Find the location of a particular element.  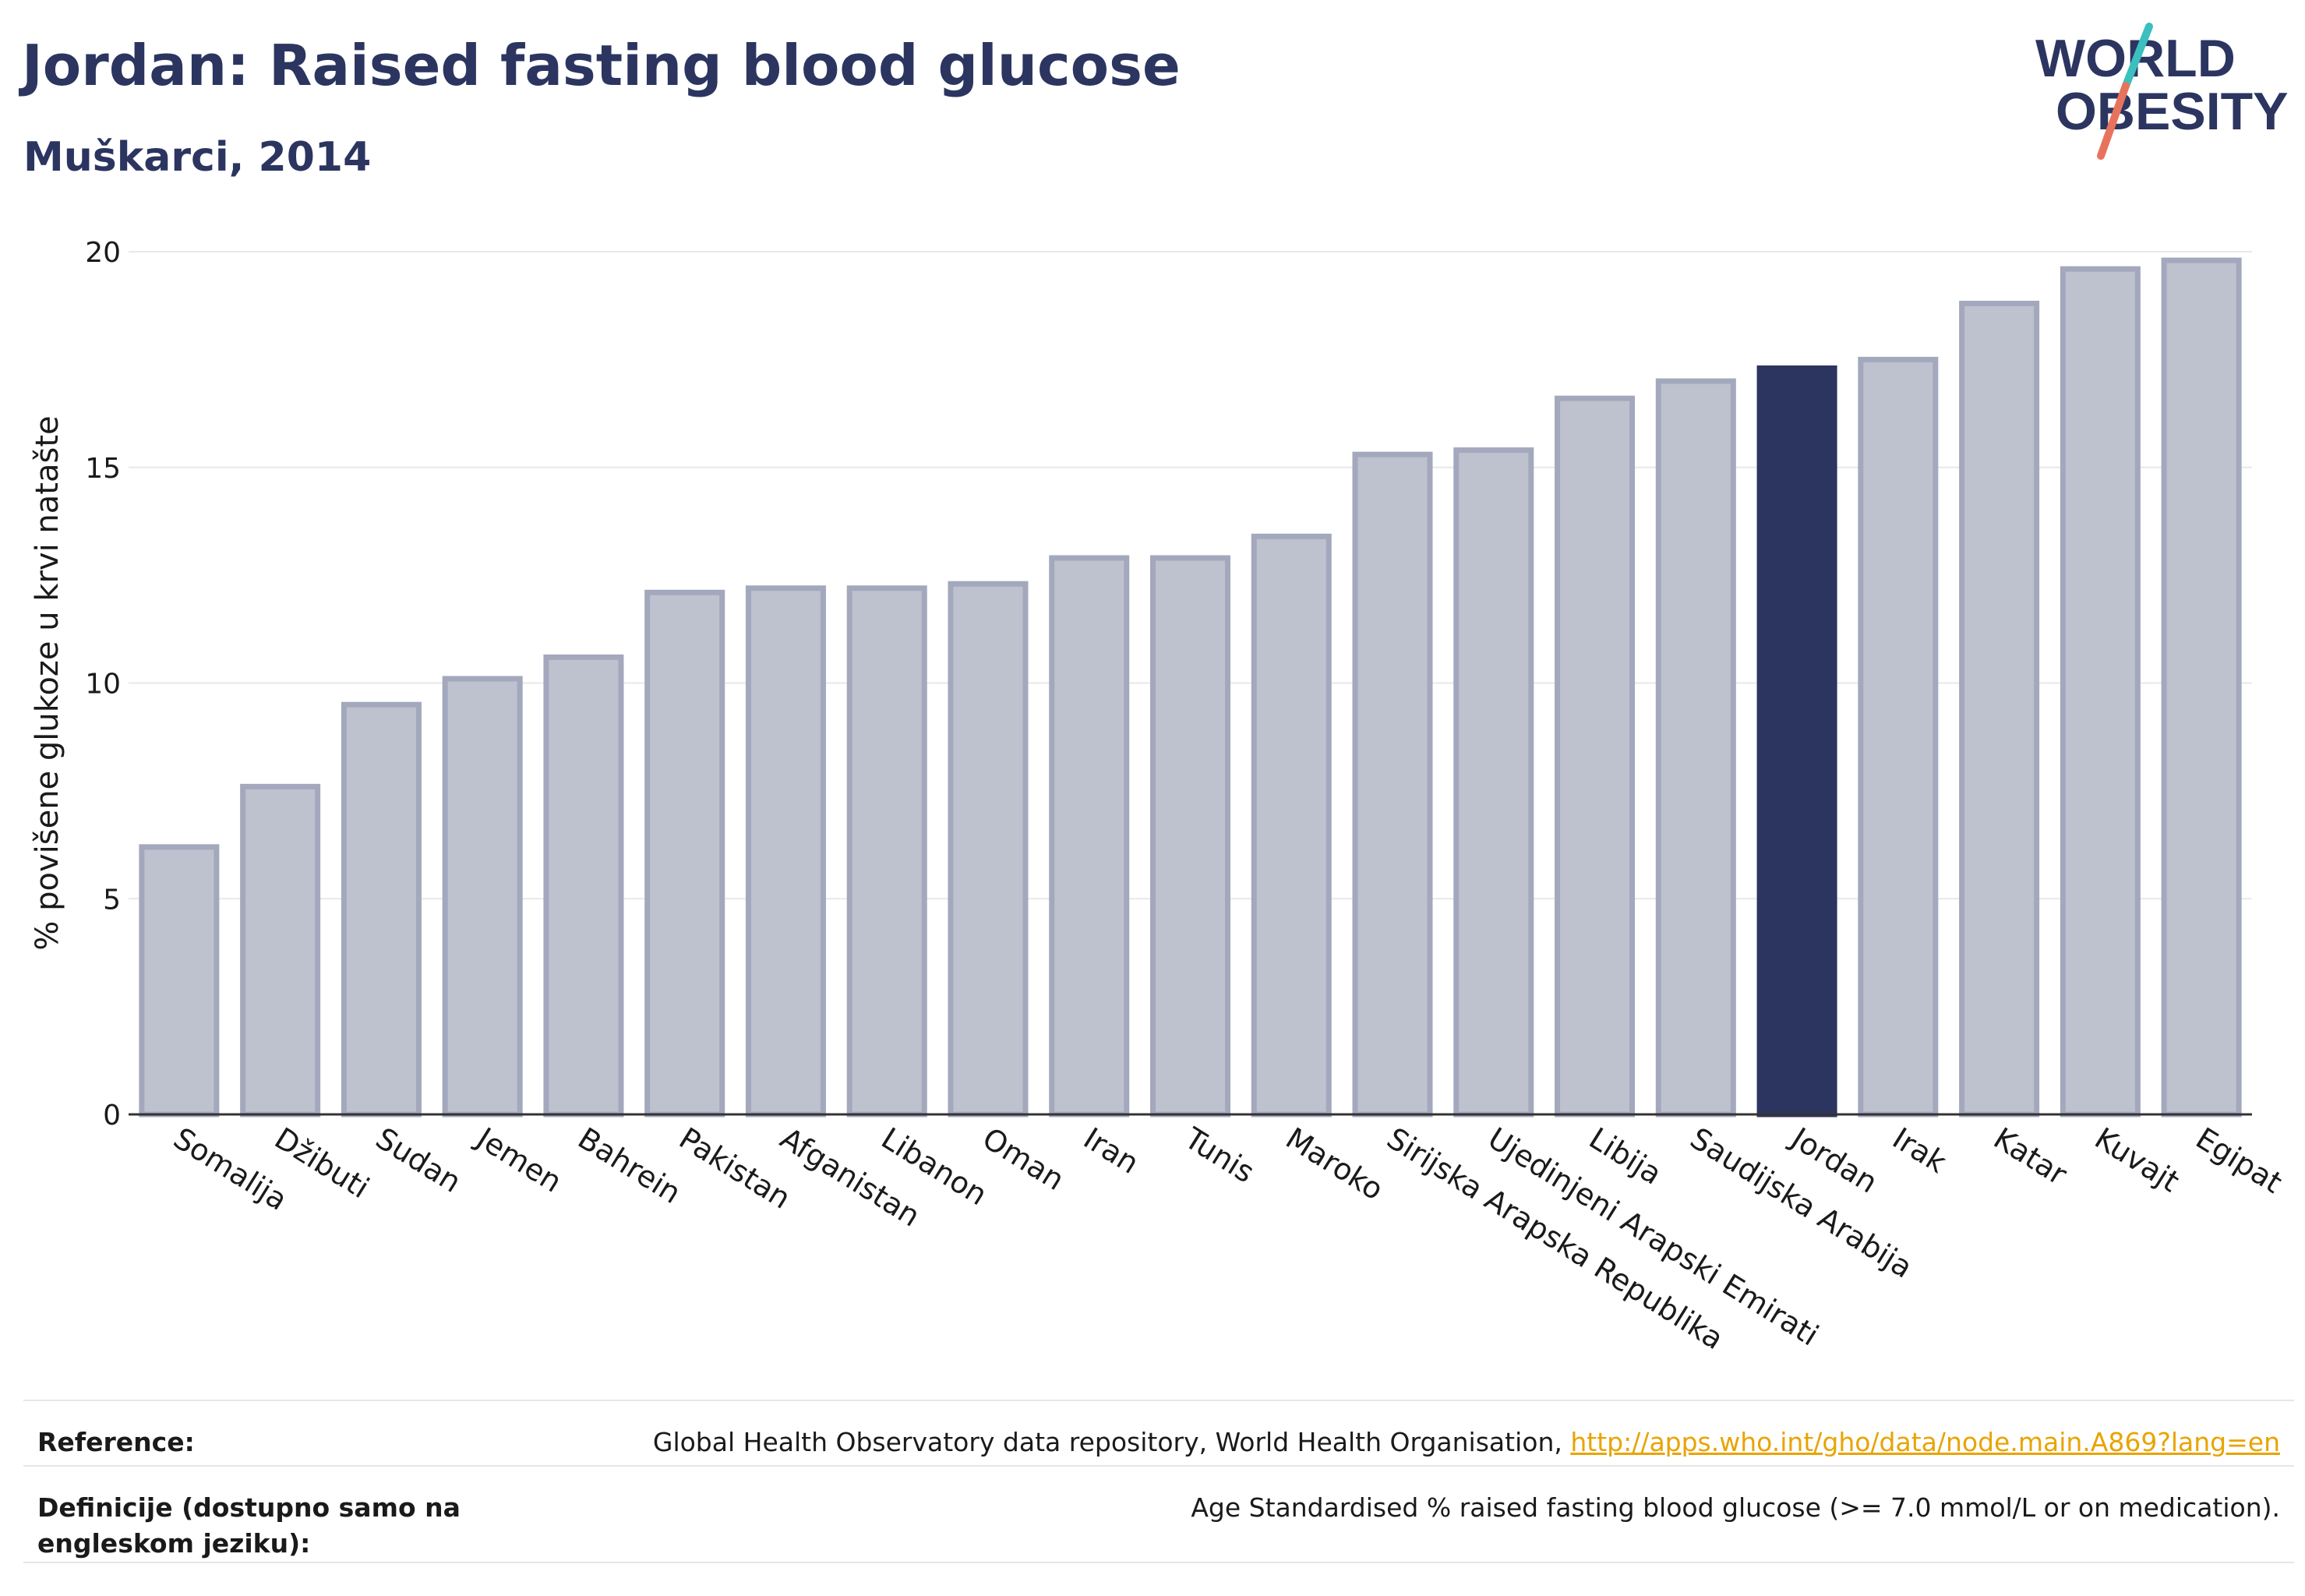

x-tick-label: Sudan is located at coordinates (419, 1160).